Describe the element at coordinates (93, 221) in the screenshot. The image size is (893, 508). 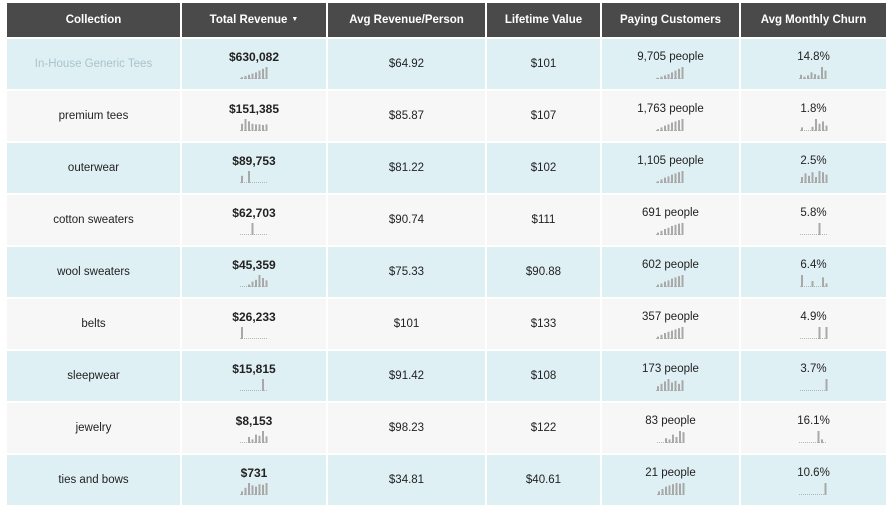
I see `cell-collection: cotton sweaters` at that location.